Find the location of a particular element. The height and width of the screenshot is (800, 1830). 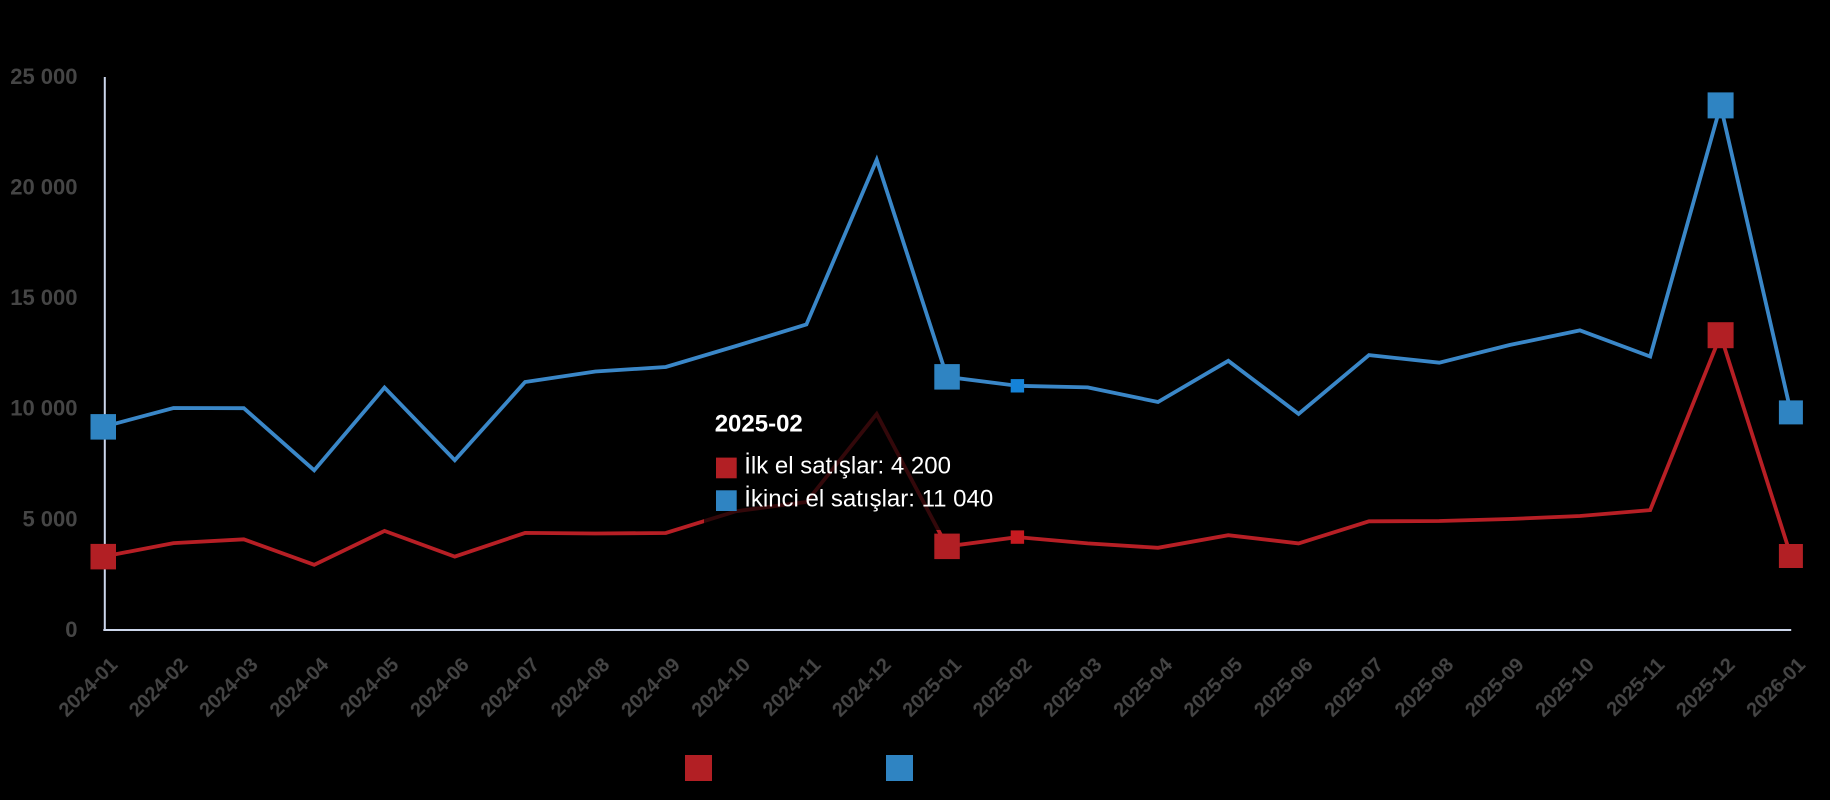

svg-text: İkinci el satışlar: 11 040 is located at coordinates (868, 499).